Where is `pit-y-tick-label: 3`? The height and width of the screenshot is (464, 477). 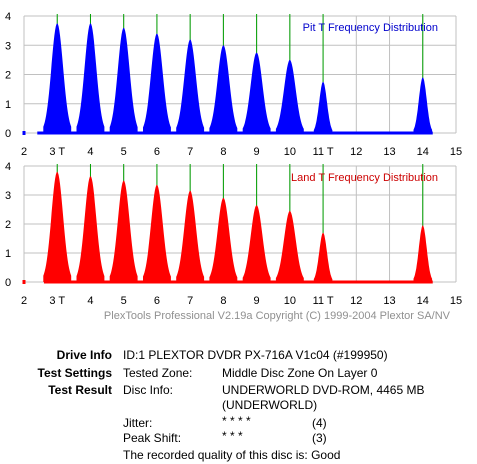
pit-y-tick-label: 3 is located at coordinates (8, 46).